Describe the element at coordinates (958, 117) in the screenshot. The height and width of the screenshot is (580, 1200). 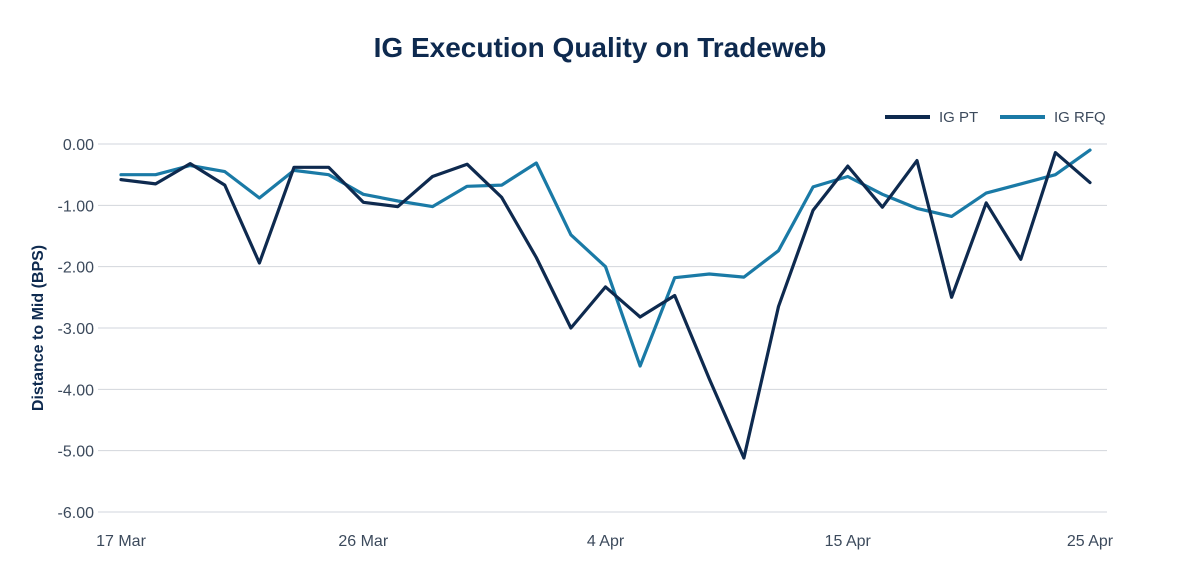
I see `legend-label-ig-pt: IG PT` at that location.